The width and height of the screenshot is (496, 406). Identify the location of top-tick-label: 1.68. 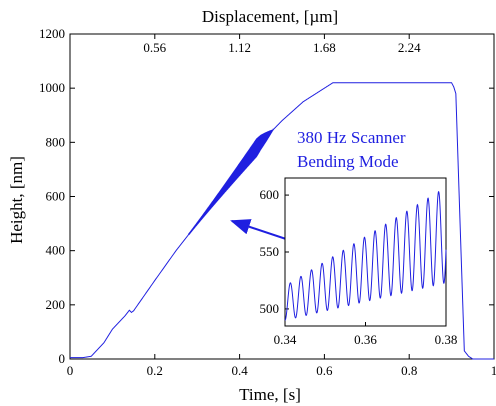
(324, 47).